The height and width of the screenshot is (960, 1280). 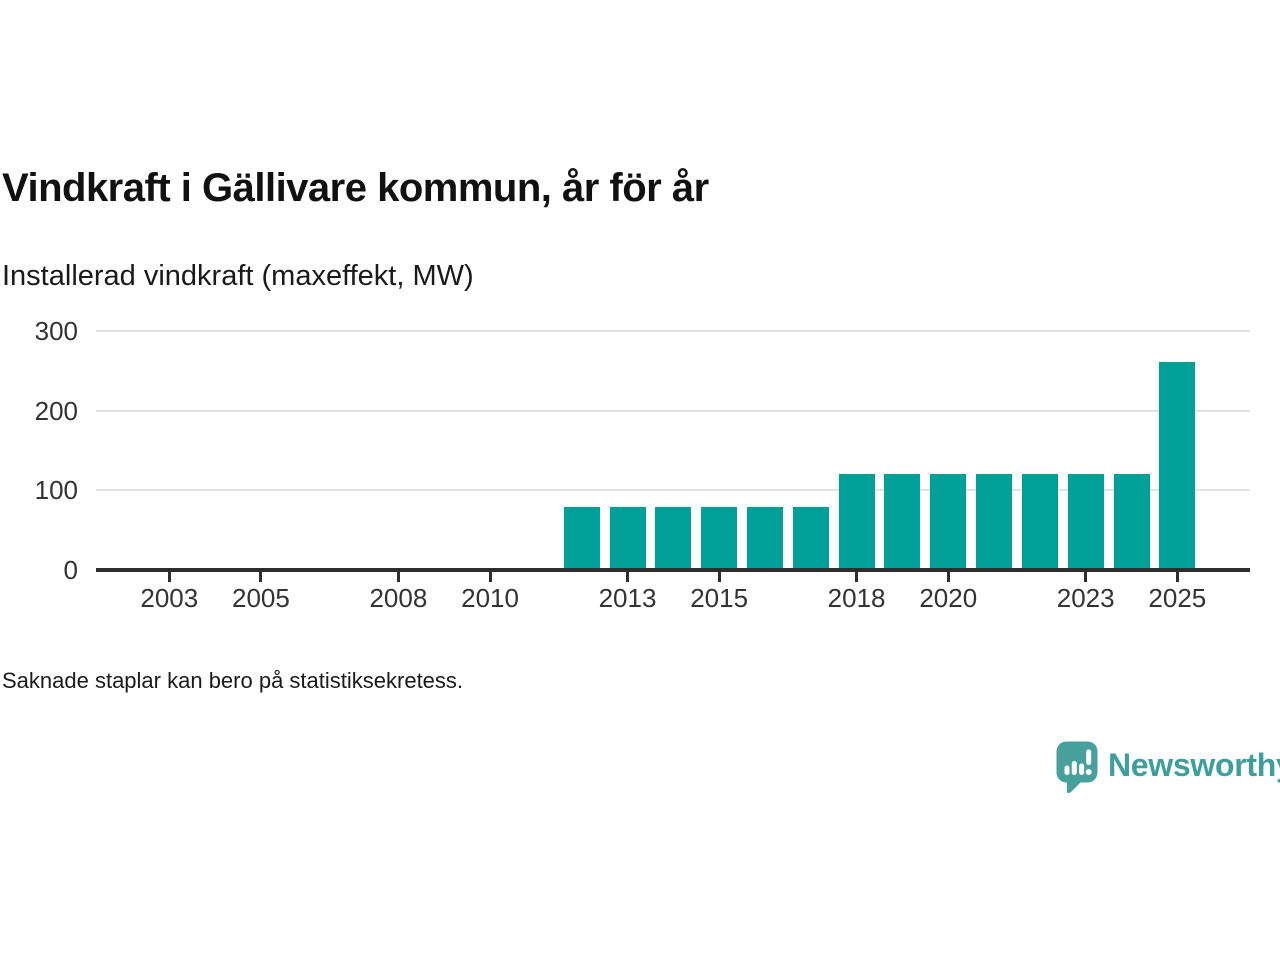 What do you see at coordinates (398, 598) in the screenshot?
I see `x-tick-label: 2008` at bounding box center [398, 598].